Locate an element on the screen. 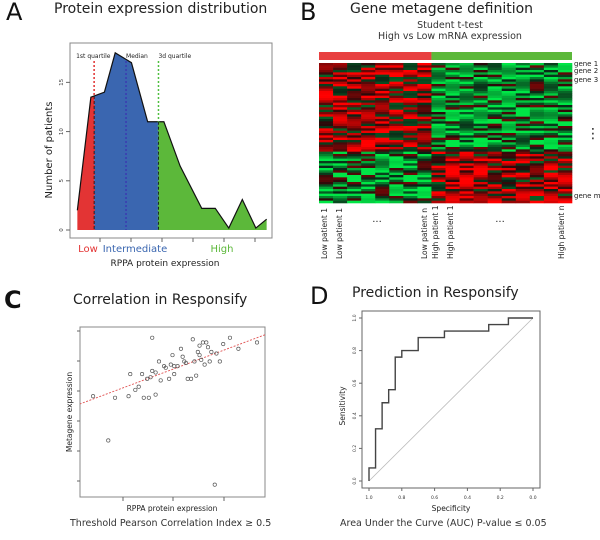 The width and height of the screenshot is (600, 540). panel-letter: B is located at coordinates (308, 13).